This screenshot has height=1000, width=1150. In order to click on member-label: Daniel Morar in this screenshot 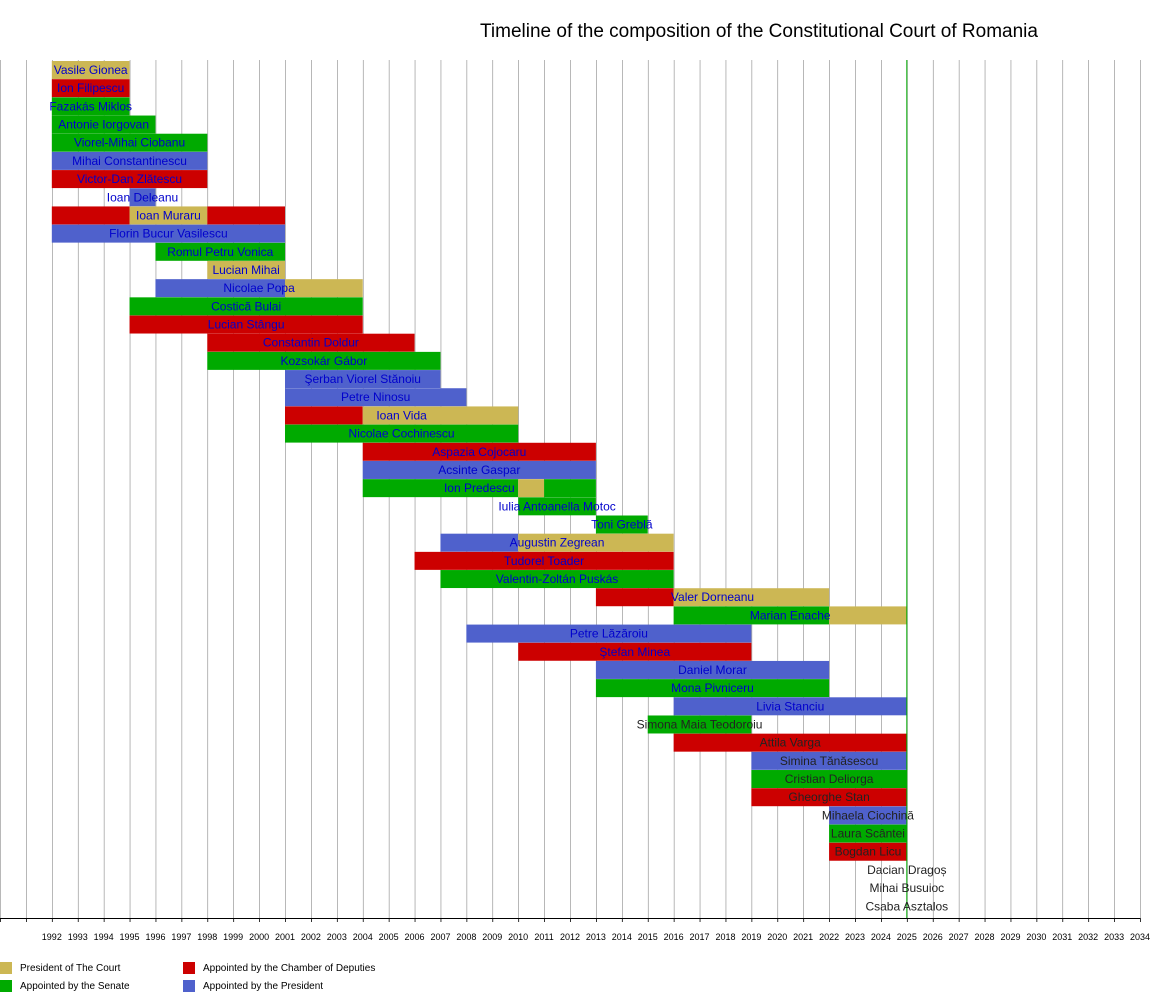, I will do `click(712, 670)`.